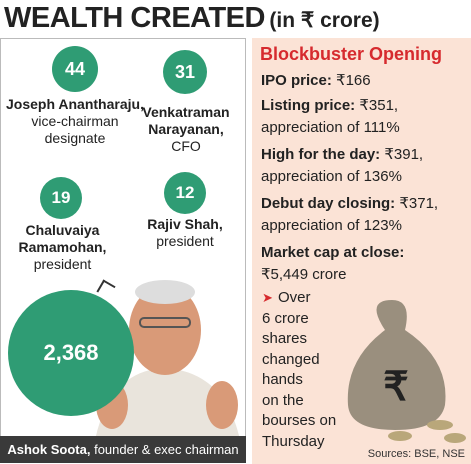 The height and width of the screenshot is (464, 471). I want to click on person: Rajiv Shah, president, so click(185, 233).